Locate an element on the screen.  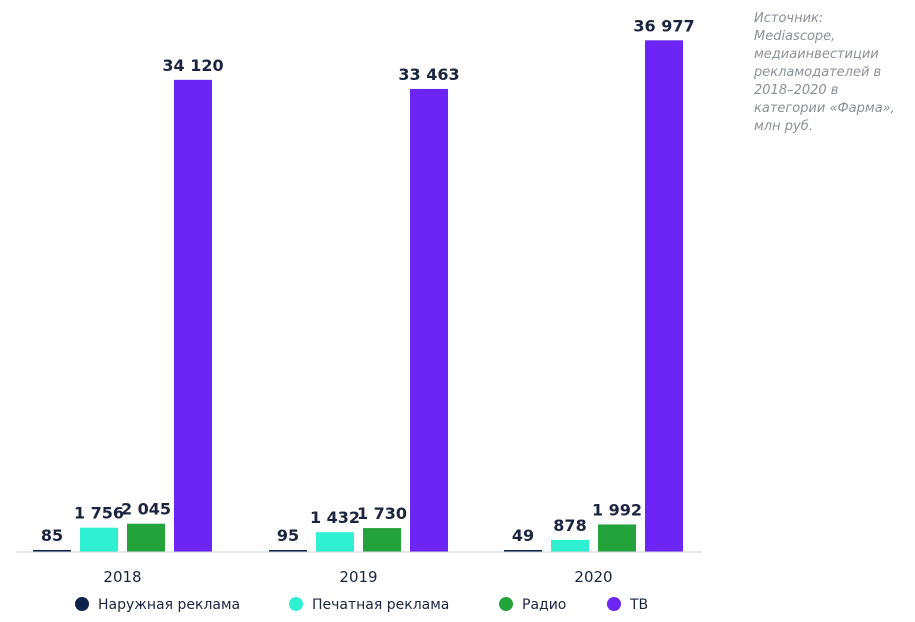
value-label-2019-1: 95 is located at coordinates (288, 535).